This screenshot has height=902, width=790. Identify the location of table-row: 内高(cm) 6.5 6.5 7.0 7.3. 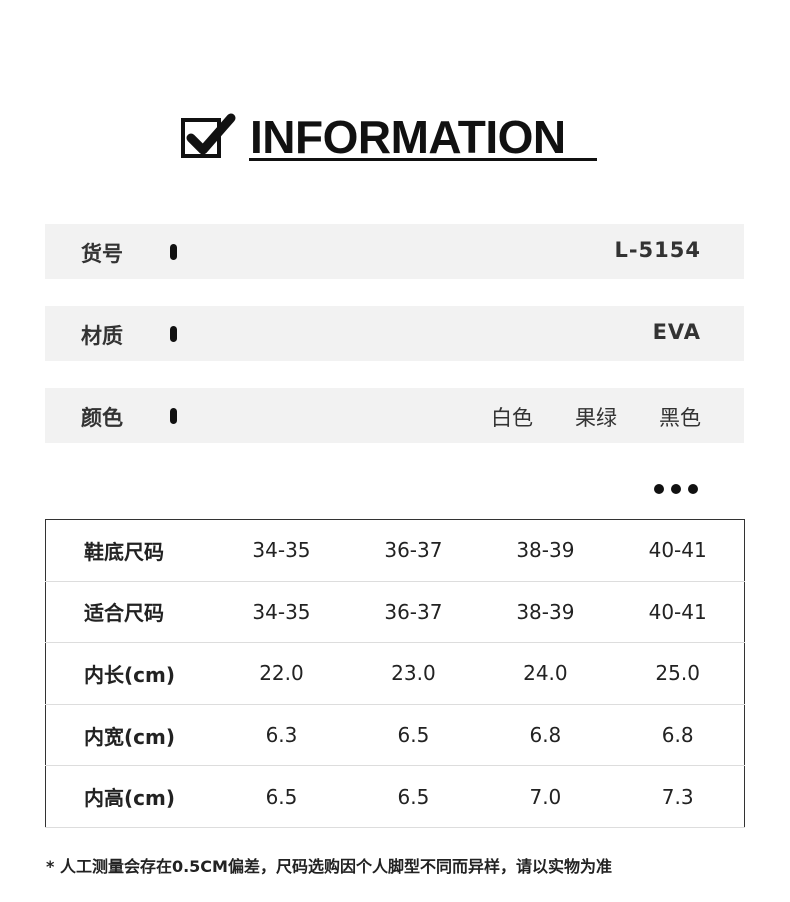
(395, 796).